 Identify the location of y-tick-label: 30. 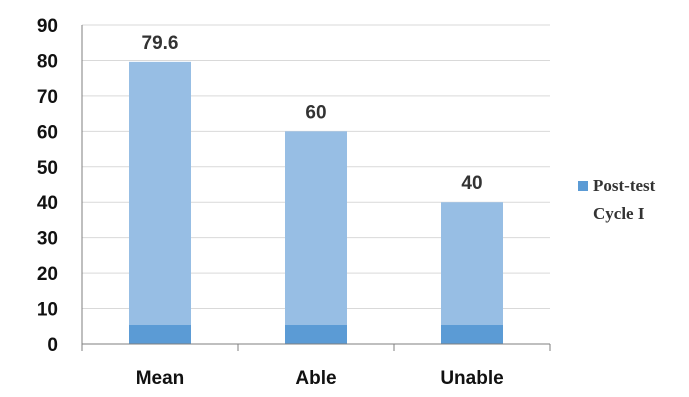
(47, 239).